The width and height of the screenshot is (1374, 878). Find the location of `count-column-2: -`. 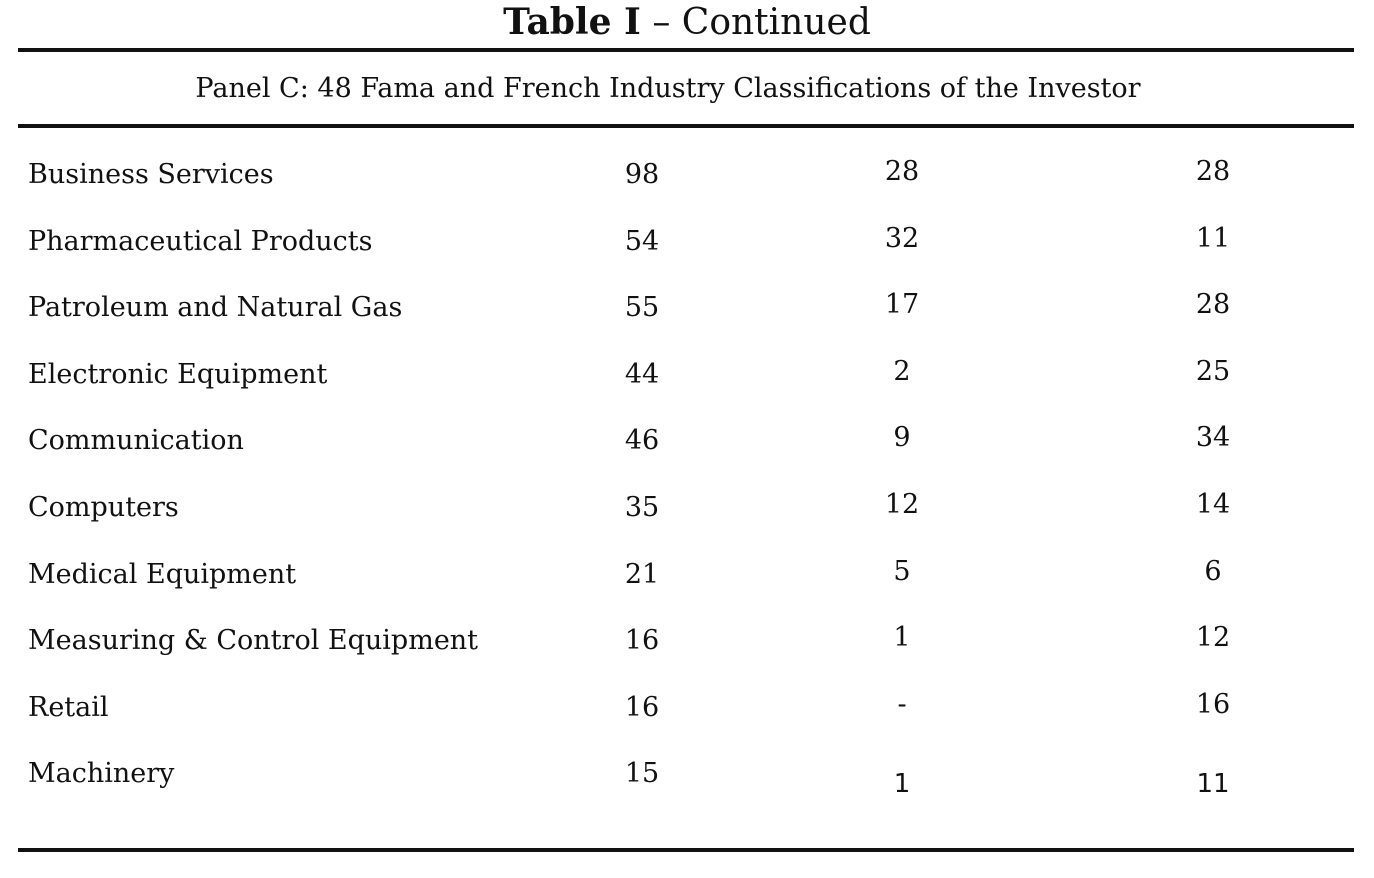

count-column-2: - is located at coordinates (902, 704).